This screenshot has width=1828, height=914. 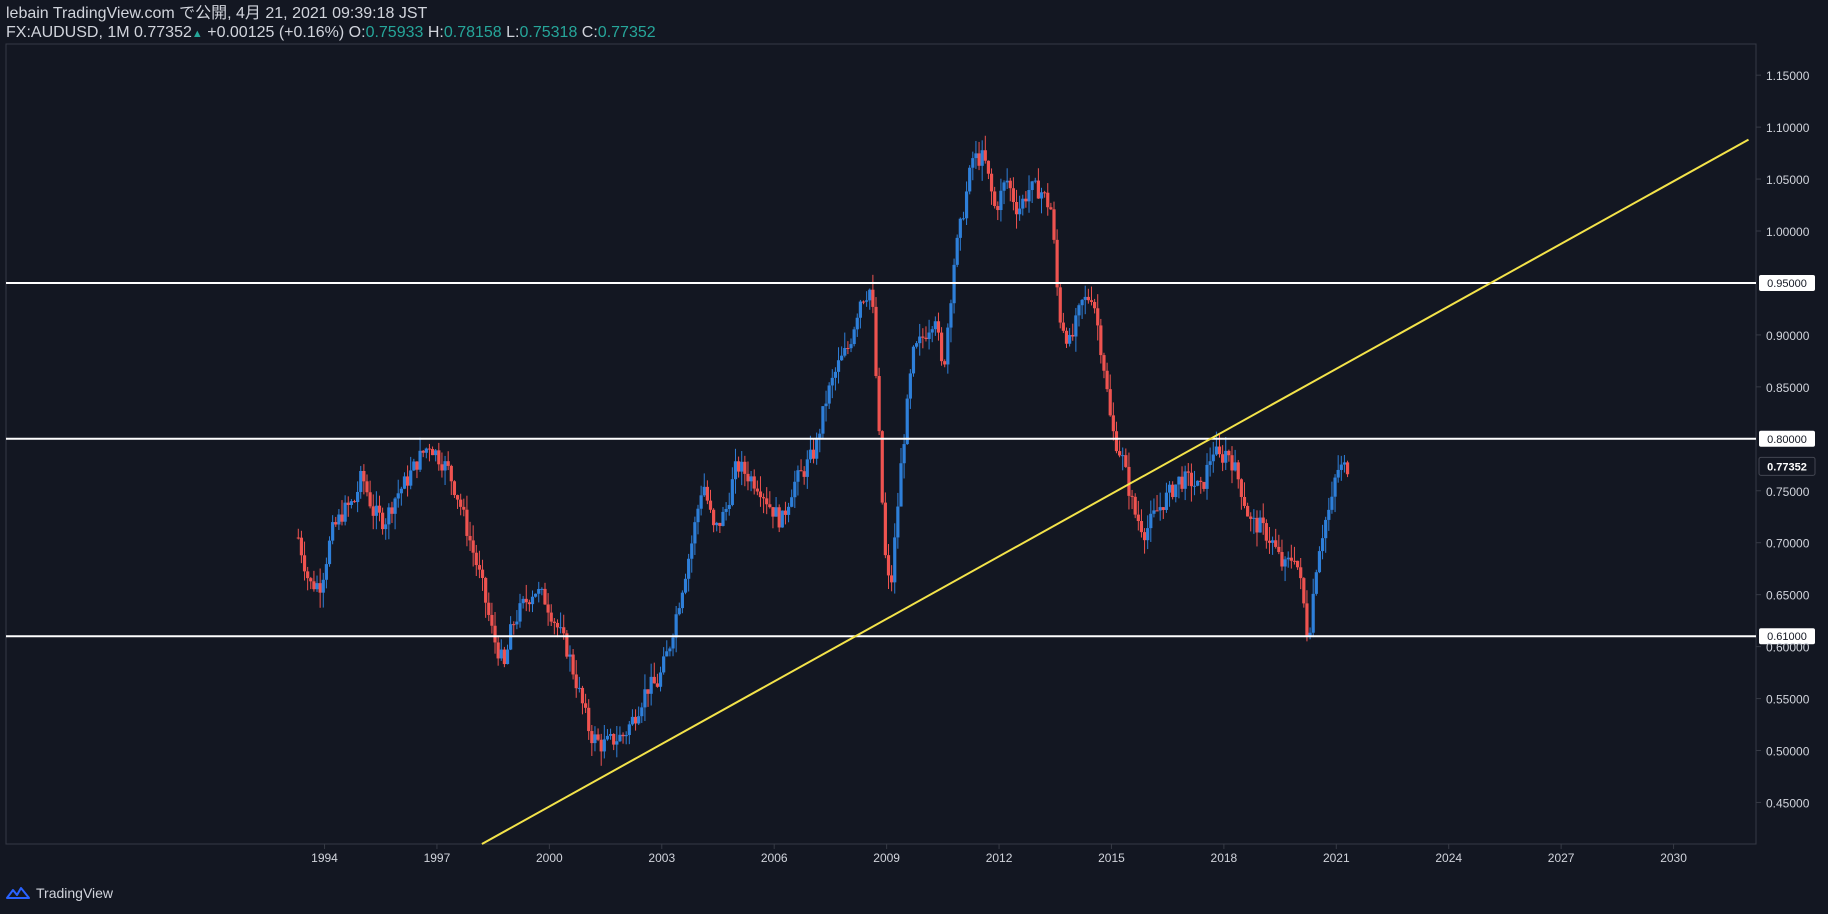 I want to click on brand-label: TradingView, so click(x=75, y=893).